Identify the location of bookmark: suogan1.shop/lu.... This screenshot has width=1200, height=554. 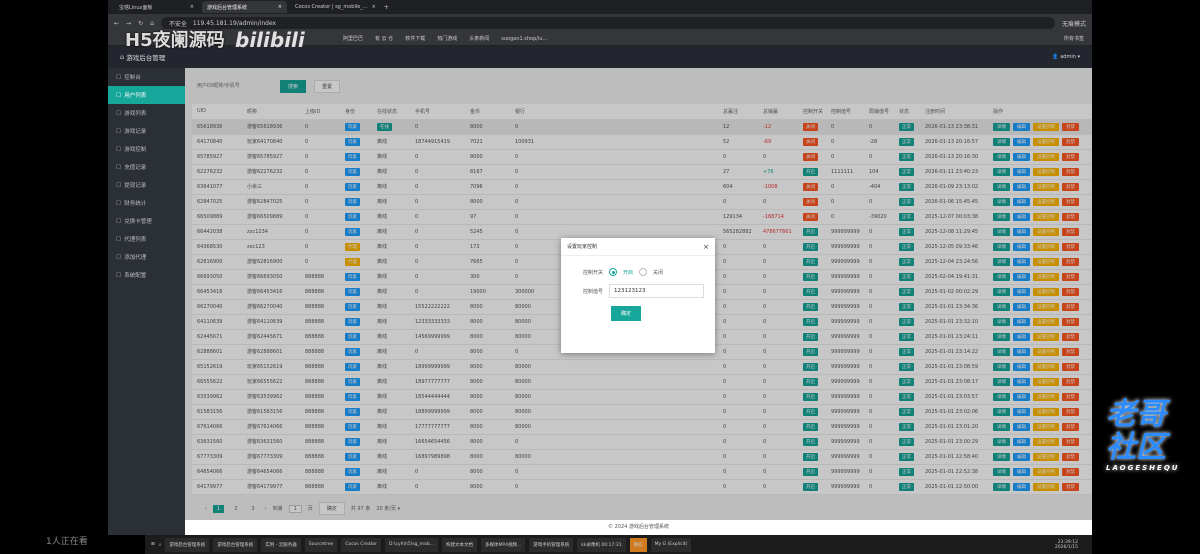
(524, 38).